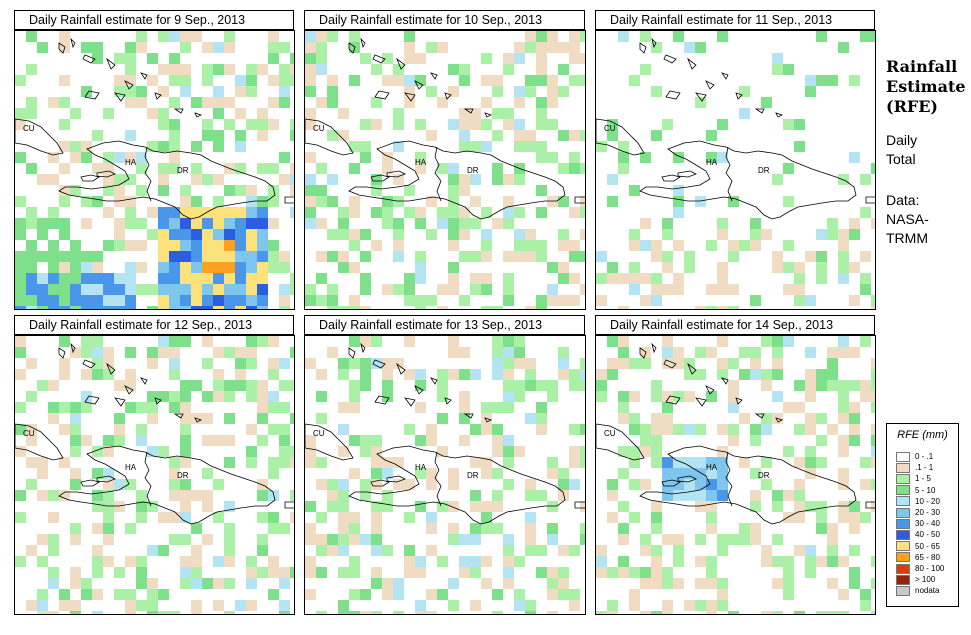 This screenshot has height=635, width=971. I want to click on legend-item: 80 - 100, so click(920, 568).